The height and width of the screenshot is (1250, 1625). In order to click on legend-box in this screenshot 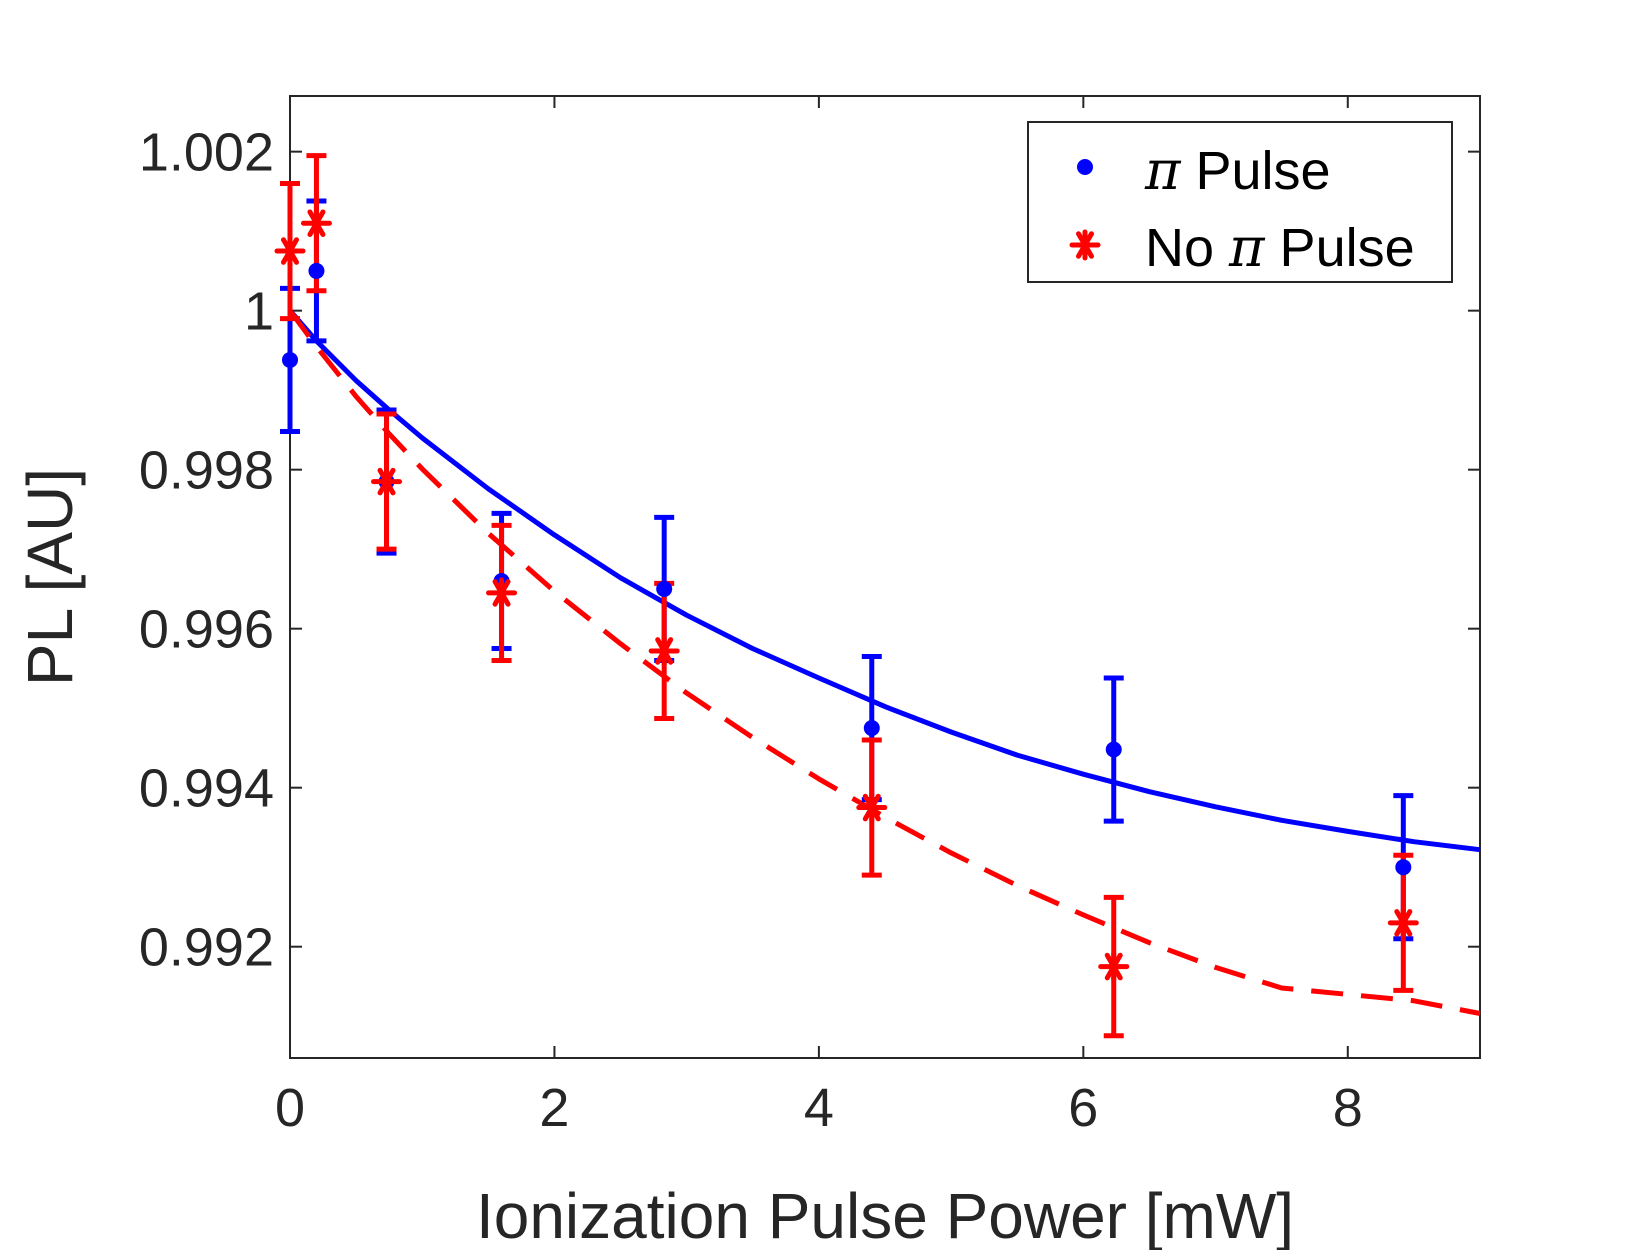, I will do `click(1240, 202)`.